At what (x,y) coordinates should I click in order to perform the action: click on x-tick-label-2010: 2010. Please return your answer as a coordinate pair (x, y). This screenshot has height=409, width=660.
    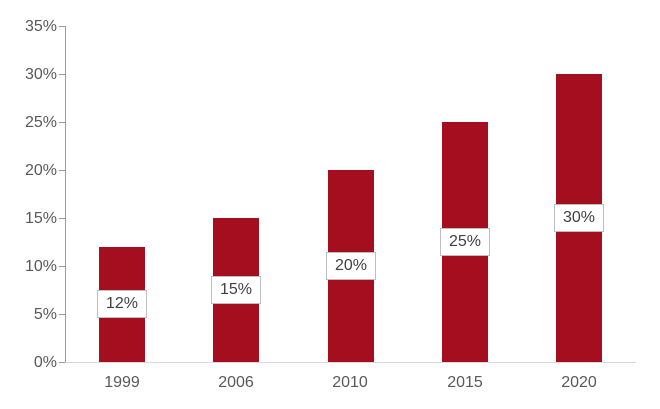
    Looking at the image, I should click on (350, 382).